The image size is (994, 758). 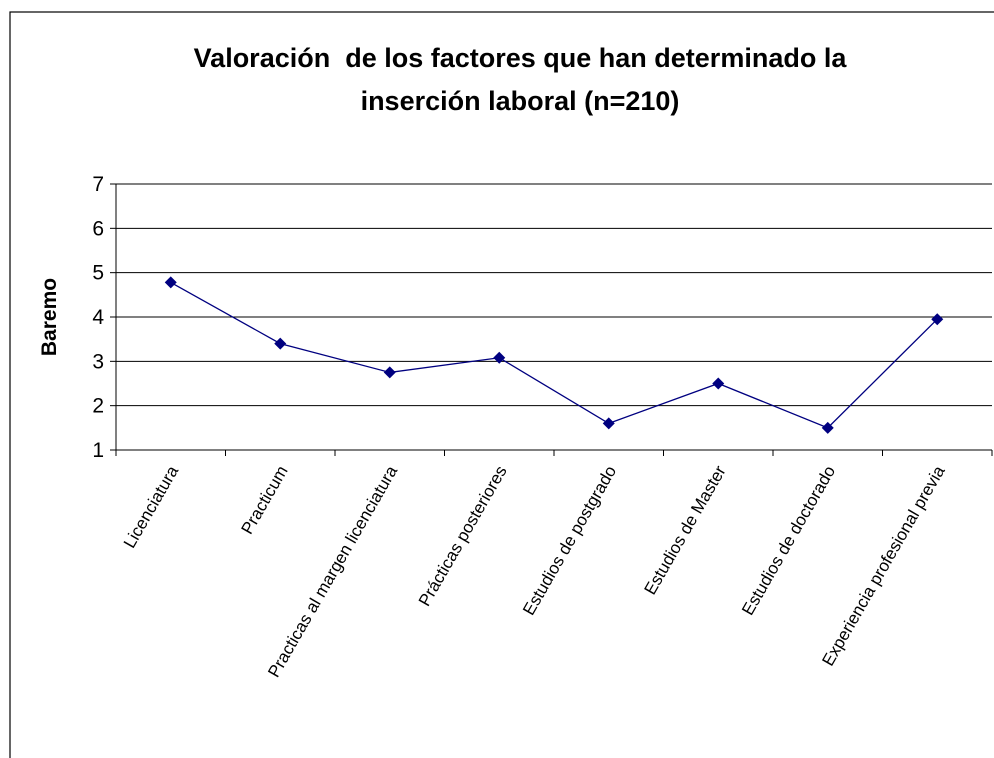 I want to click on y-tick-label: 5, so click(x=98, y=273).